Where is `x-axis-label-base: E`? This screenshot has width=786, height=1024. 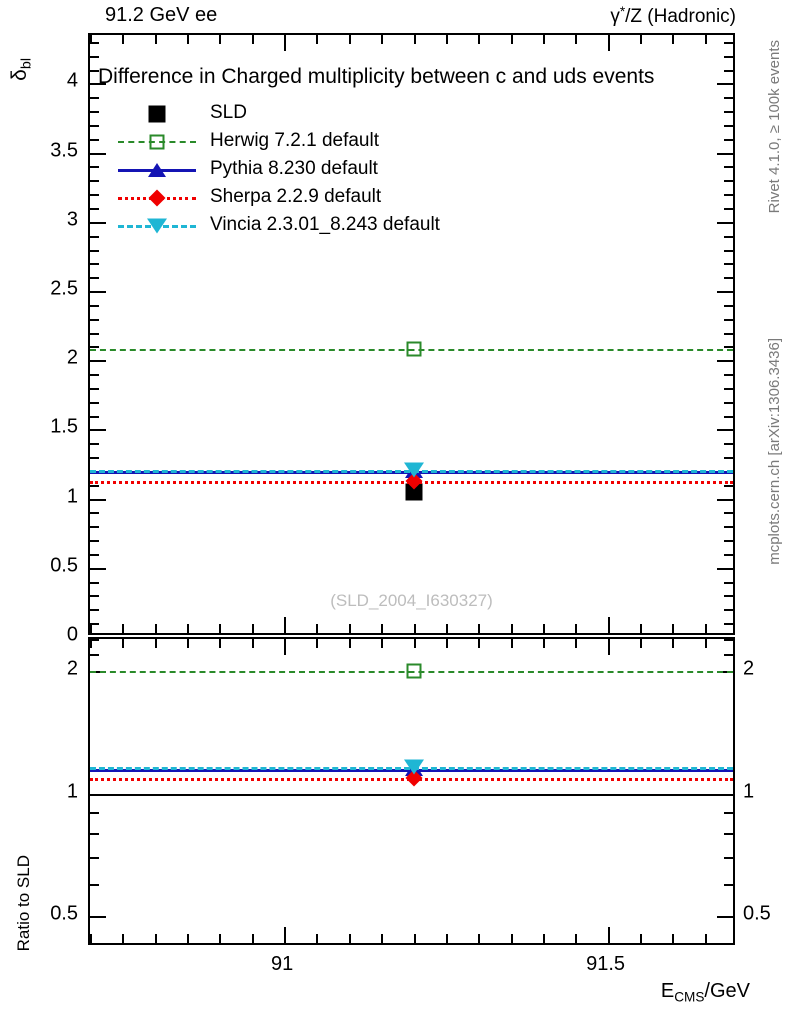 x-axis-label-base: E is located at coordinates (667, 991).